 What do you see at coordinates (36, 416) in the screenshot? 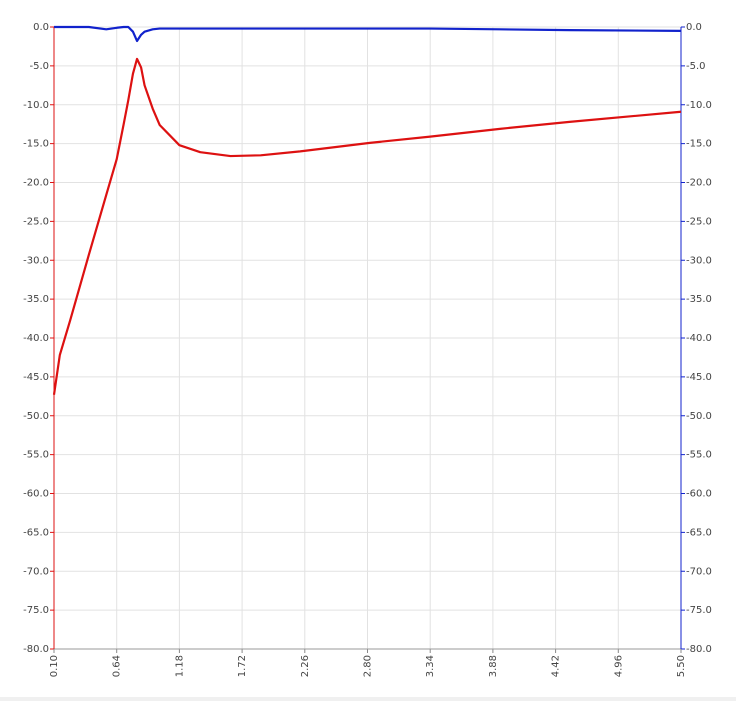
I see `y-tick-label: -50.0` at bounding box center [36, 416].